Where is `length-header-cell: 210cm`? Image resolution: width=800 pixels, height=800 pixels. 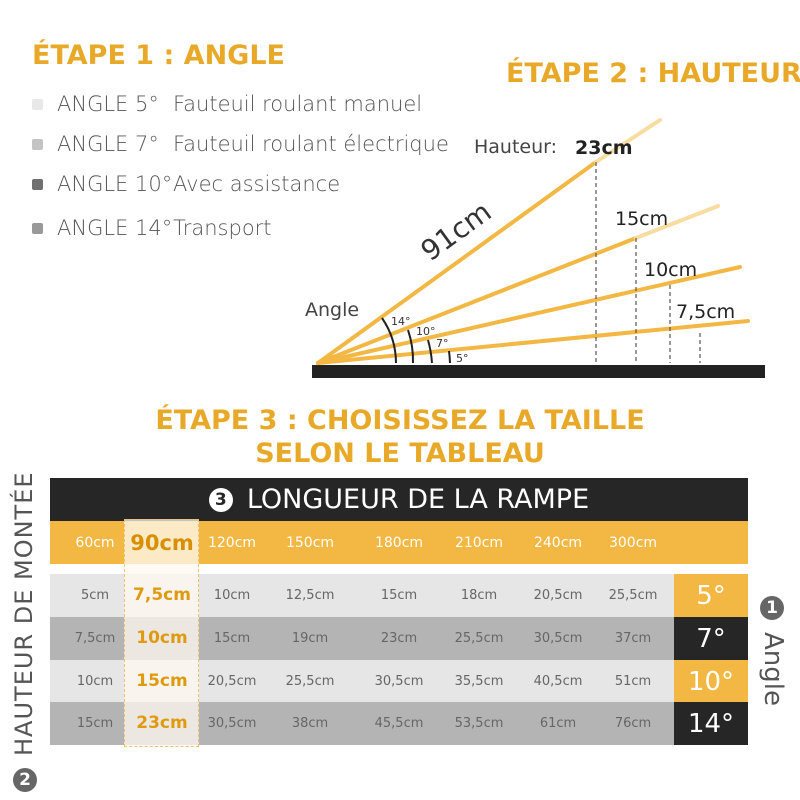 length-header-cell: 210cm is located at coordinates (479, 543).